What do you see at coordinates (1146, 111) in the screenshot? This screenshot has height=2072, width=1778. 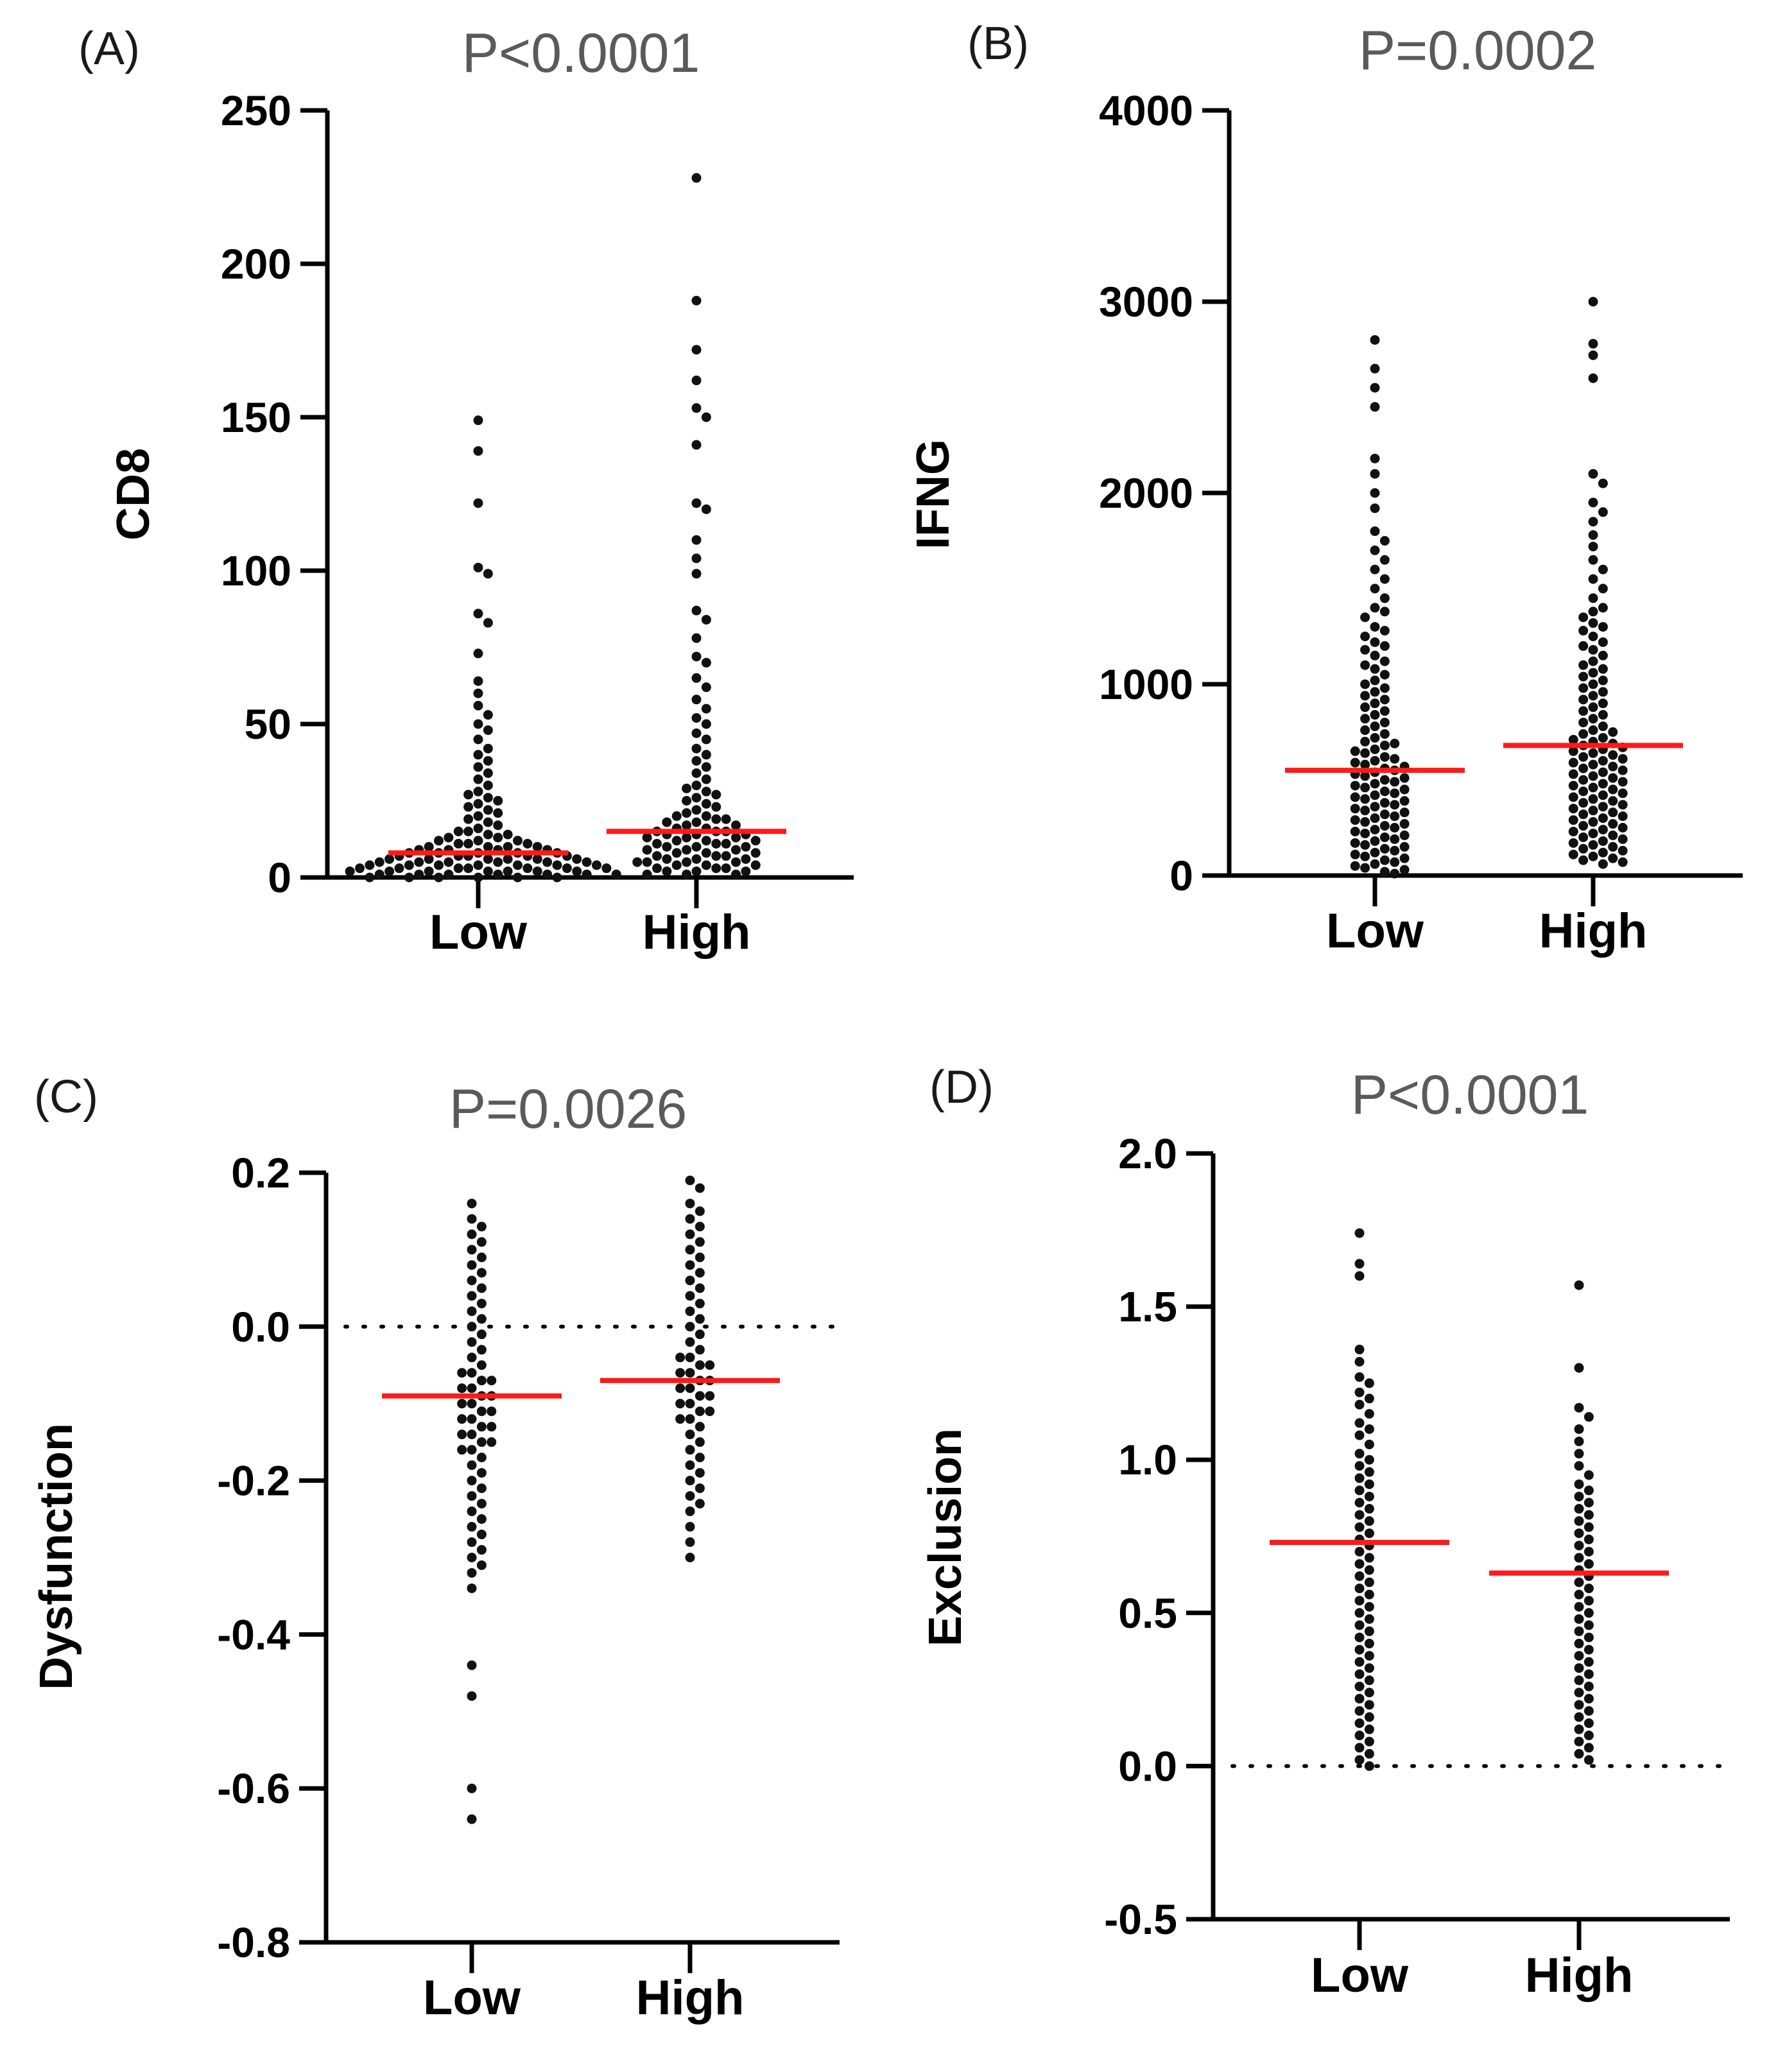 I see `y-tick-label: 4000` at bounding box center [1146, 111].